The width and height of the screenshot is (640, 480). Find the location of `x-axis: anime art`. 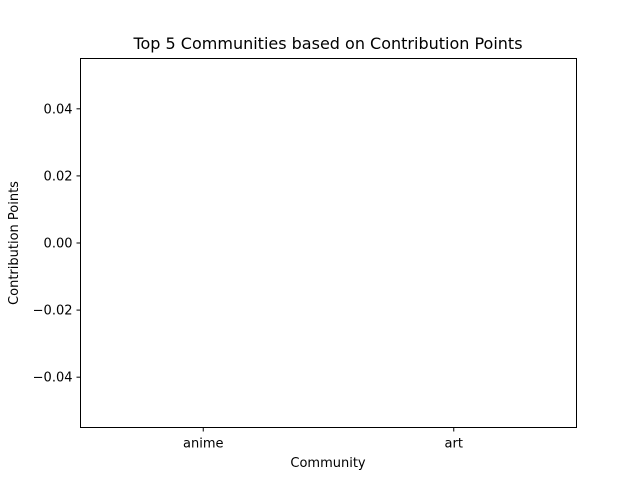

x-axis: anime art is located at coordinates (323, 439).